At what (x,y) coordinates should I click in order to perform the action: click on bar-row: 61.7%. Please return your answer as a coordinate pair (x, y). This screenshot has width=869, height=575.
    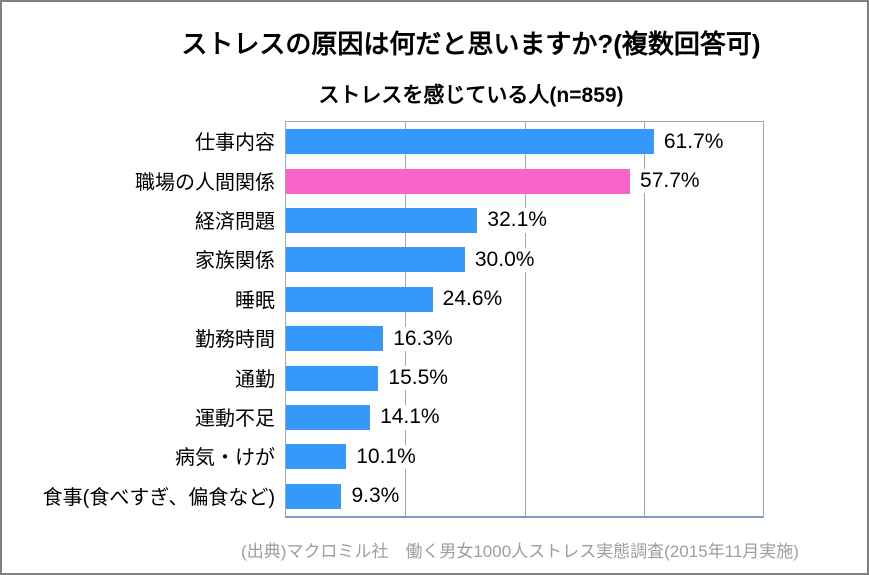
    Looking at the image, I should click on (524, 141).